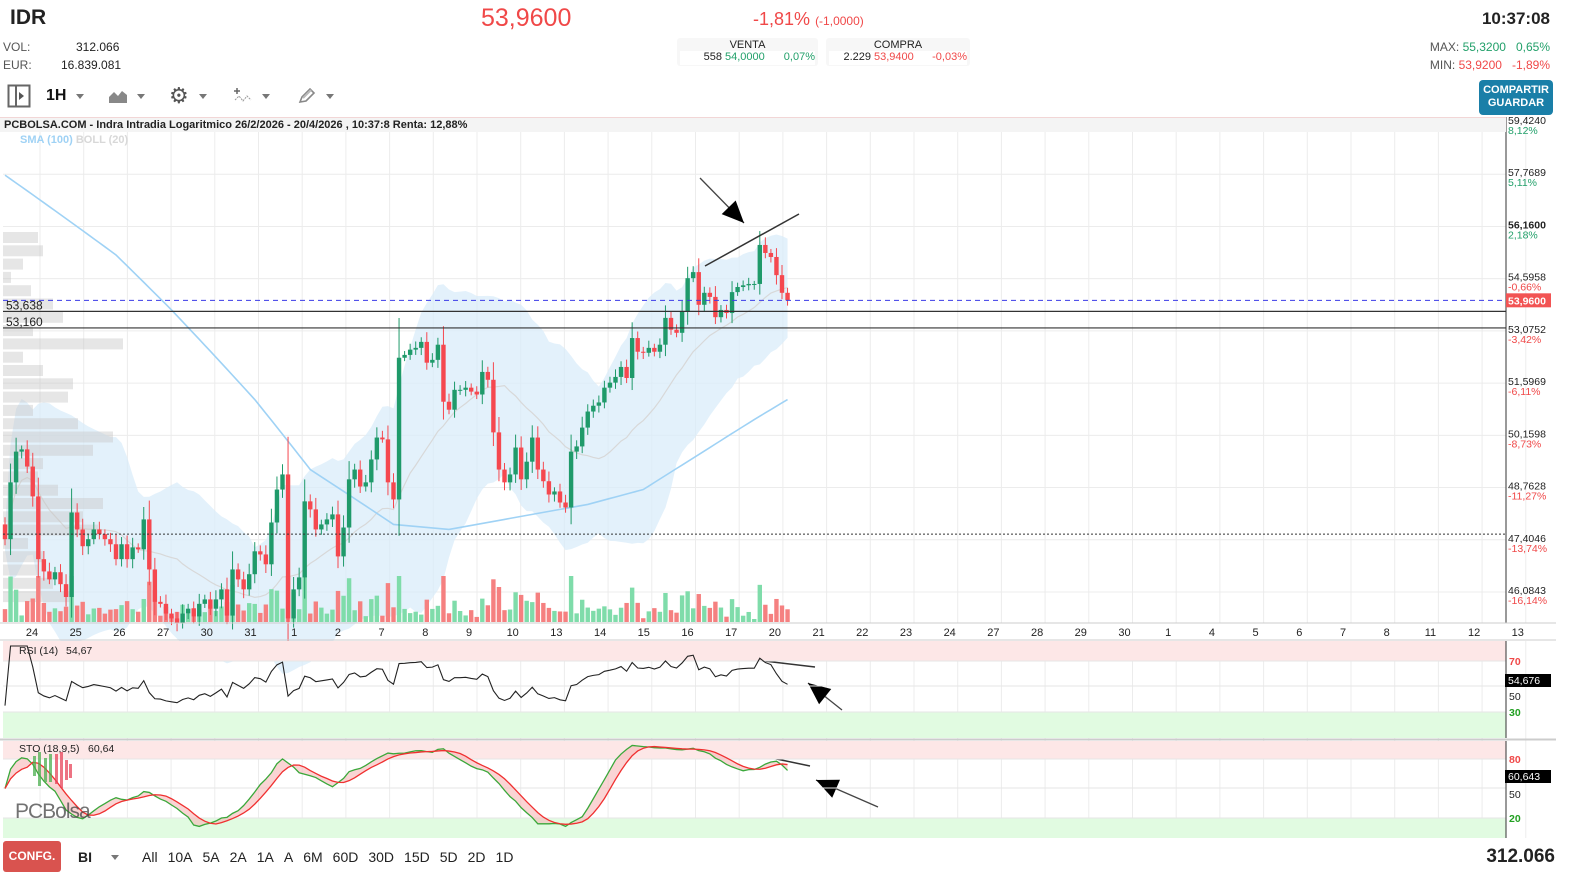  What do you see at coordinates (448, 857) in the screenshot?
I see `range-5d: 5D` at bounding box center [448, 857].